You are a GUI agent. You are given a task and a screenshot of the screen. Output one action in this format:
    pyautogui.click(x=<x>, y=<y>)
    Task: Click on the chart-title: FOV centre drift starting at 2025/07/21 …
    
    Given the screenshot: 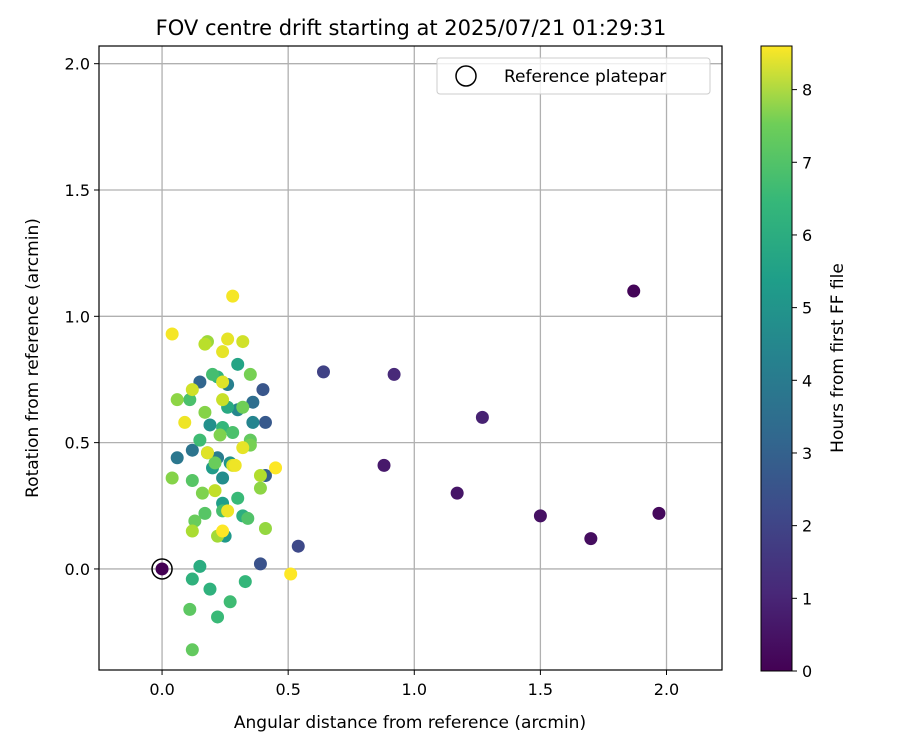 What is the action you would take?
    pyautogui.click(x=411, y=28)
    